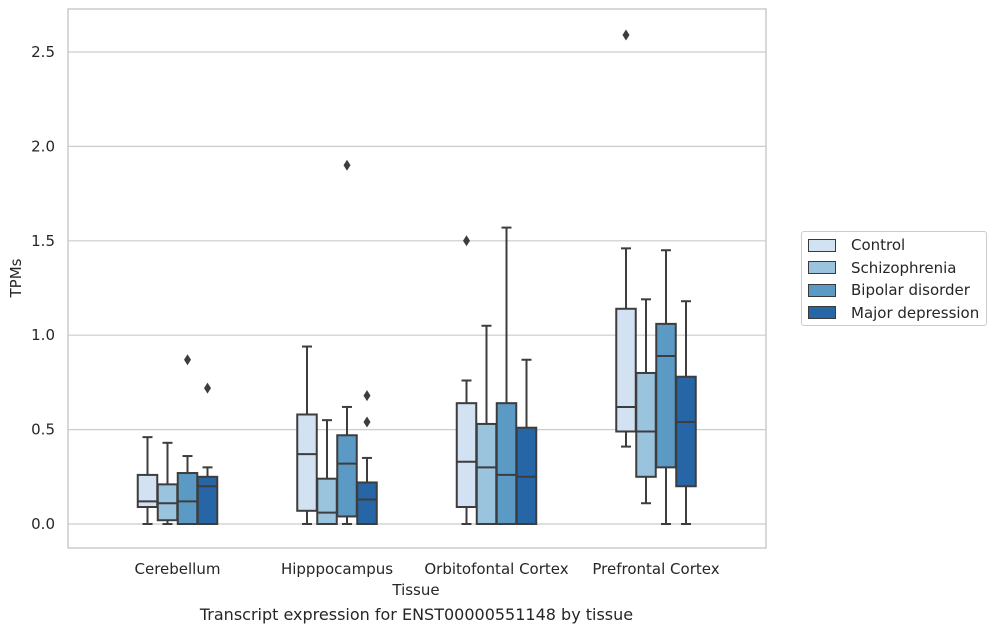  Describe the element at coordinates (878, 245) in the screenshot. I see `legend-label: Control` at that location.